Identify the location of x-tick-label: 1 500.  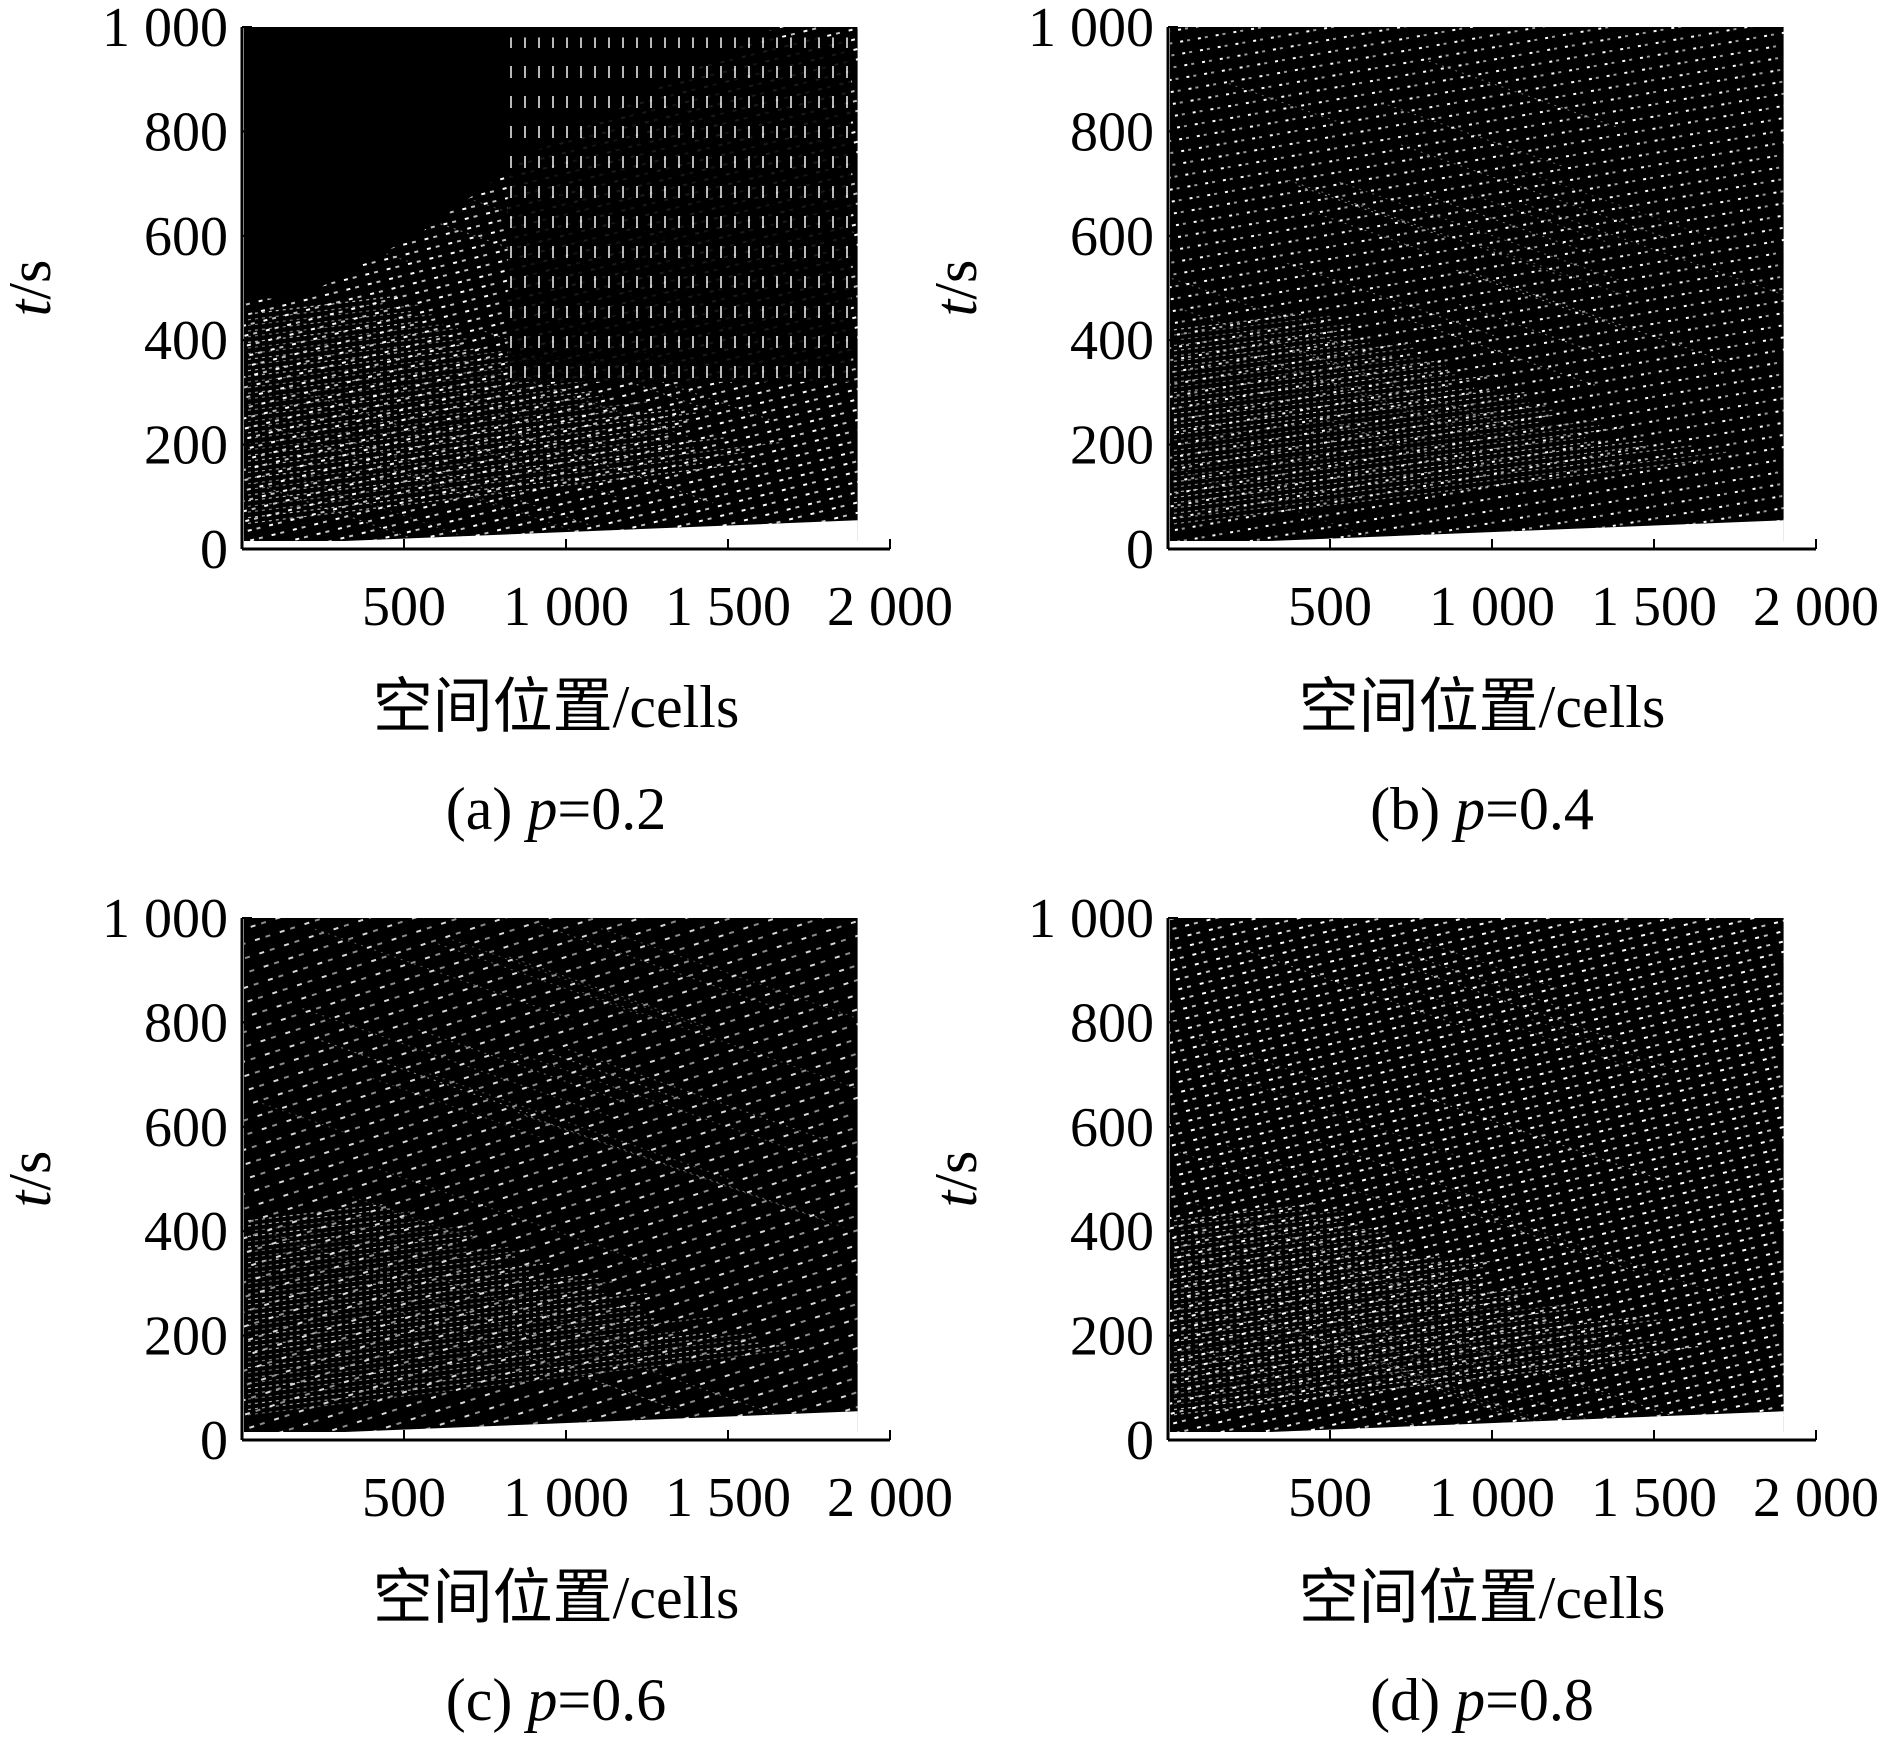
(728, 1498).